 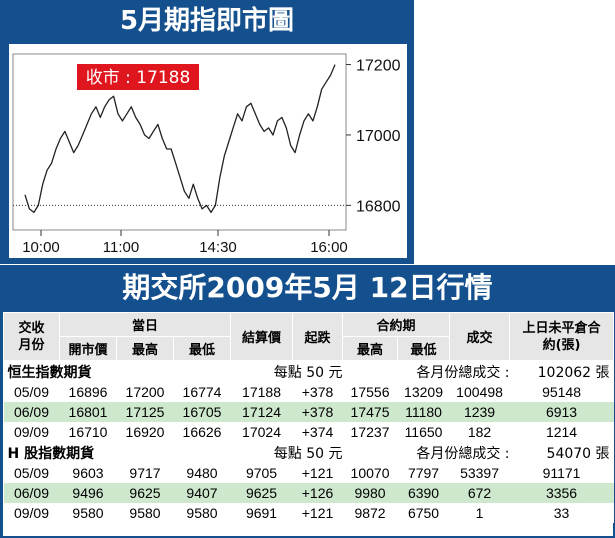 What do you see at coordinates (378, 206) in the screenshot?
I see `y-tick-label: 16800` at bounding box center [378, 206].